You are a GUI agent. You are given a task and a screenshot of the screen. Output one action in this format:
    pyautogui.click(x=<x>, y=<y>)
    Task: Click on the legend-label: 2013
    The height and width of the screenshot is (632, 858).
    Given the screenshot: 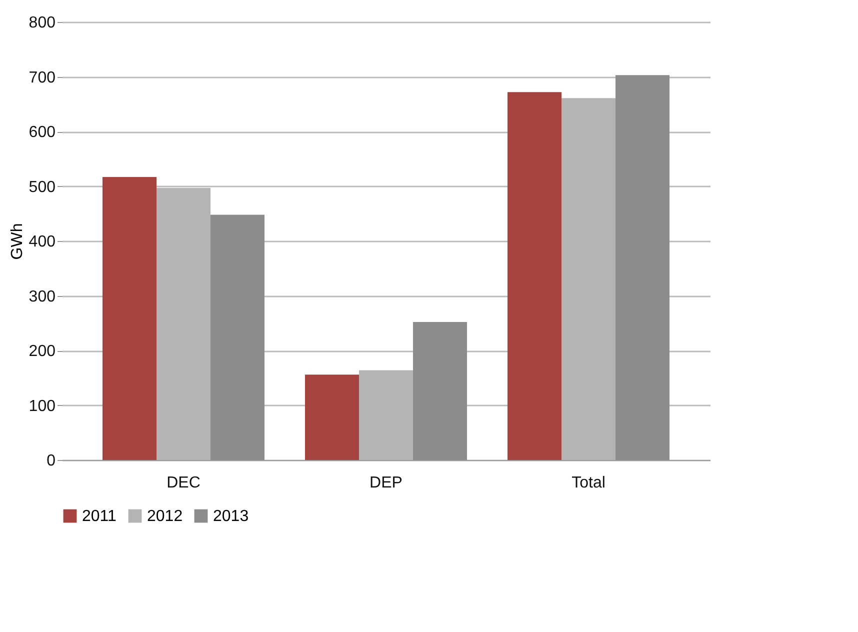 What is the action you would take?
    pyautogui.click(x=231, y=516)
    